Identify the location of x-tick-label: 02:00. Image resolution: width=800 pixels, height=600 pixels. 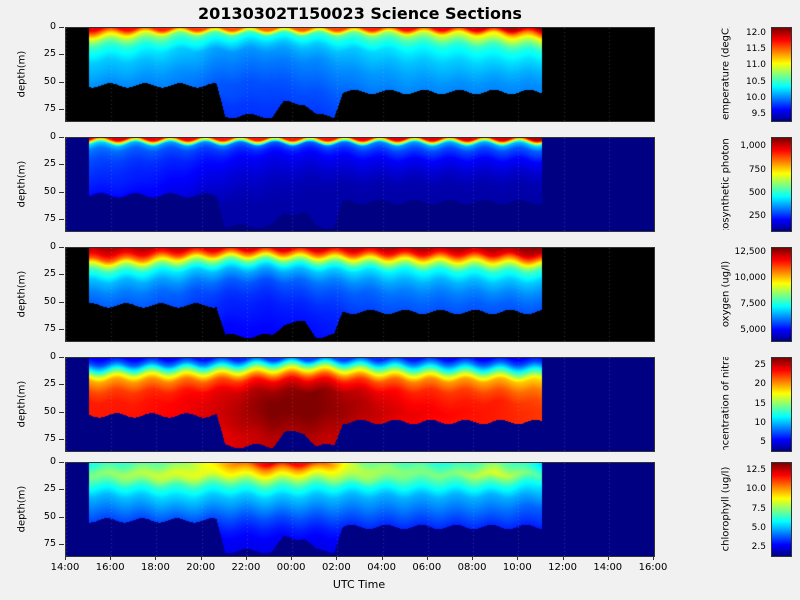
(336, 567).